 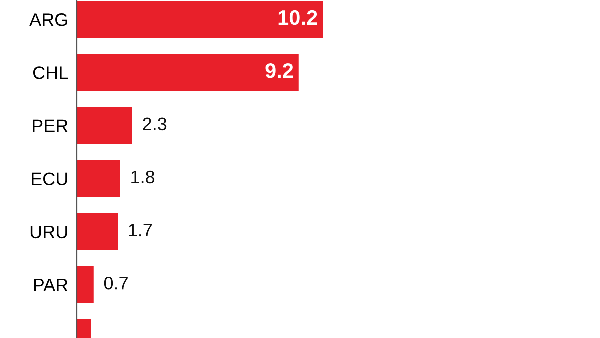 I want to click on y-tick-label: URU, so click(x=49, y=232).